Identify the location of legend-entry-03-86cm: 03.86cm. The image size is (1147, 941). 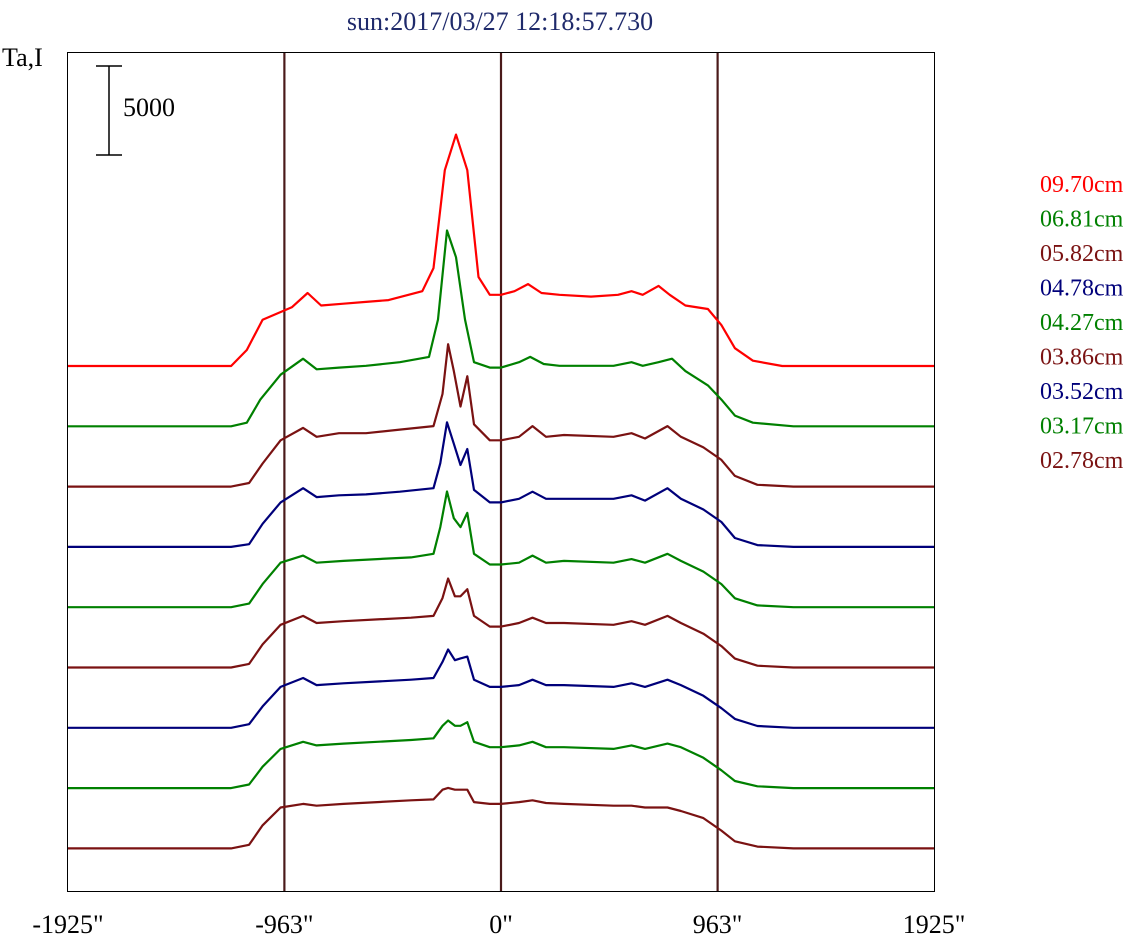
(1082, 358).